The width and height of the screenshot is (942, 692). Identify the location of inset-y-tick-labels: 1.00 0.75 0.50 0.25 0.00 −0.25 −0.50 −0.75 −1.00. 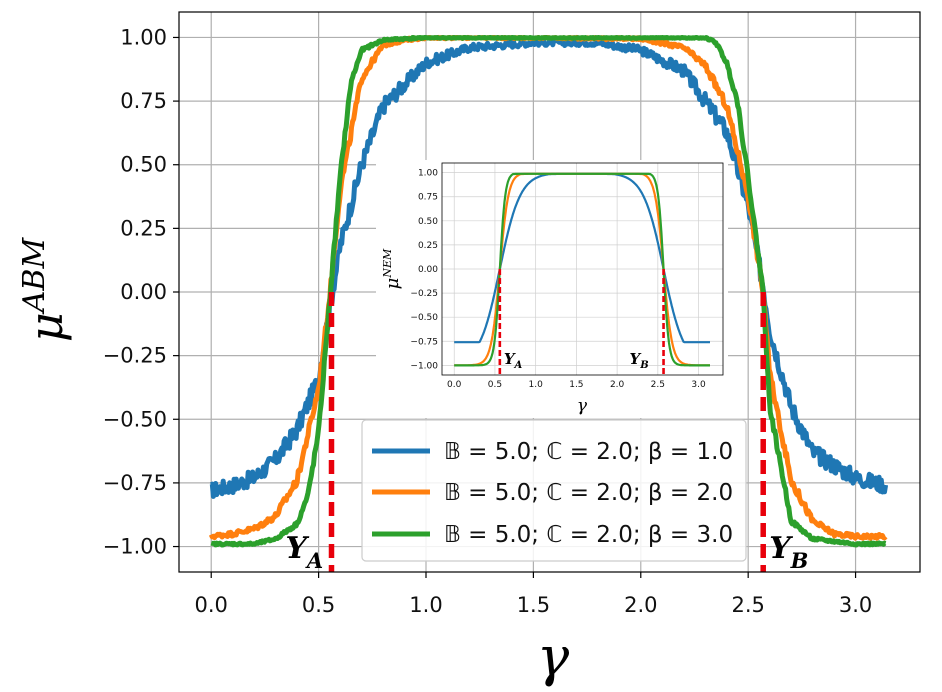
(424, 270).